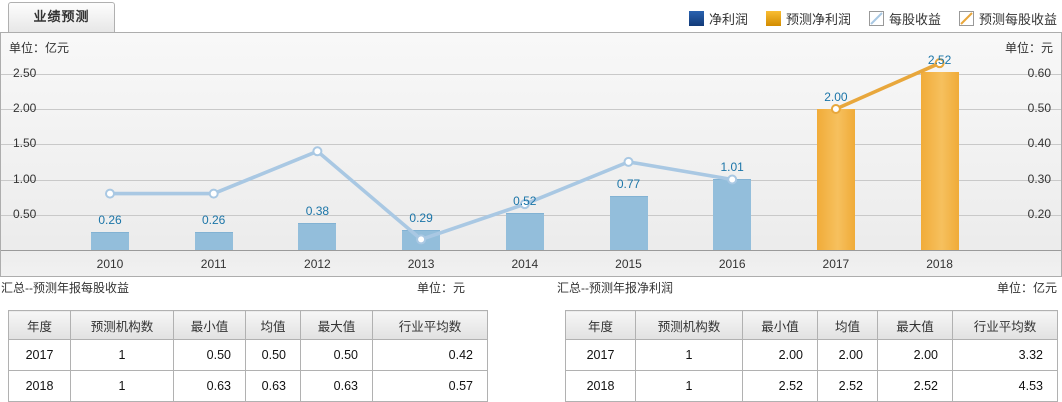  What do you see at coordinates (233, 287) in the screenshot?
I see `eps-table-title-row: 汇总--预测年报每股收益 单位：元` at bounding box center [233, 287].